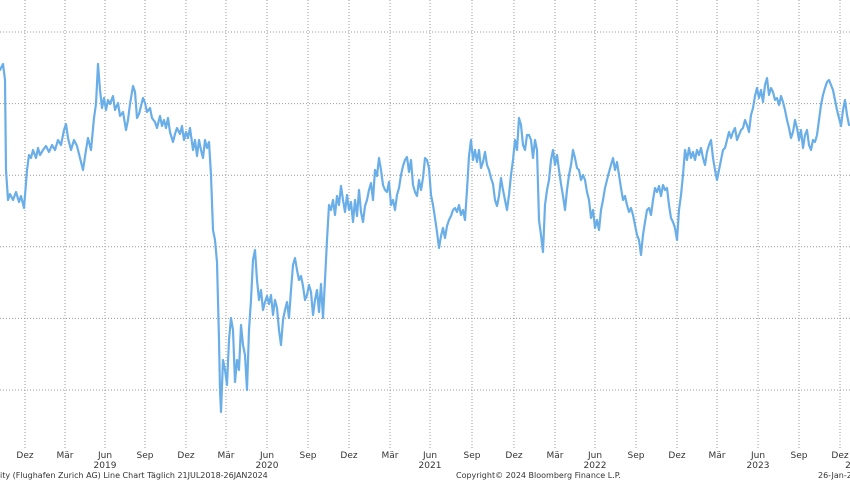 The image size is (850, 480). What do you see at coordinates (538, 475) in the screenshot?
I see `copyright-text: Copyright© 2024 Bloomberg Finance L.P.` at bounding box center [538, 475].